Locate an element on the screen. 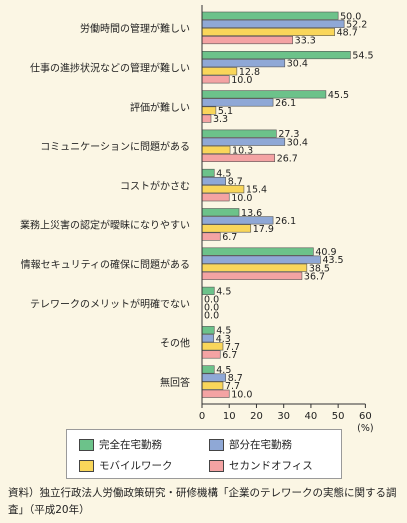  value-label: 3.3 is located at coordinates (220, 119).